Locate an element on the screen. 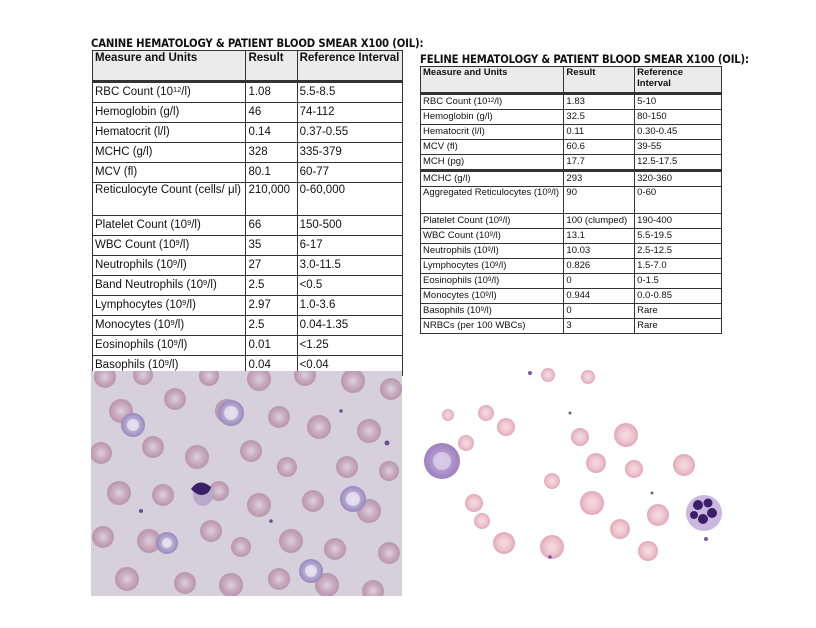 This screenshot has height=628, width=816. table-row-mchc: MCHC (g/l) 293 320-360 is located at coordinates (570, 178).